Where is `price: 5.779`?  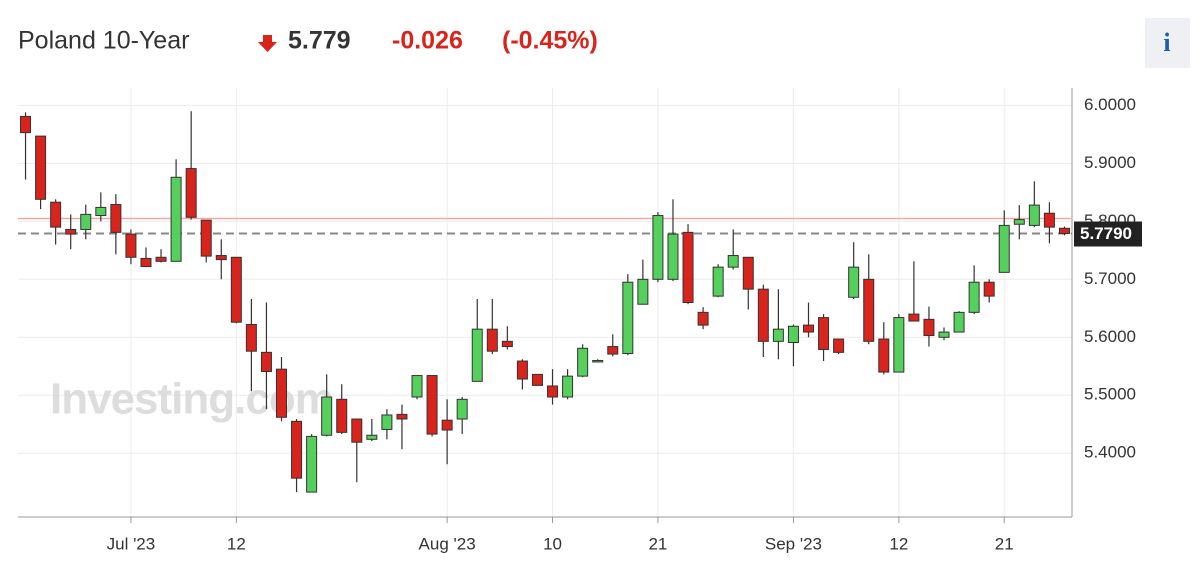 price: 5.779 is located at coordinates (319, 41).